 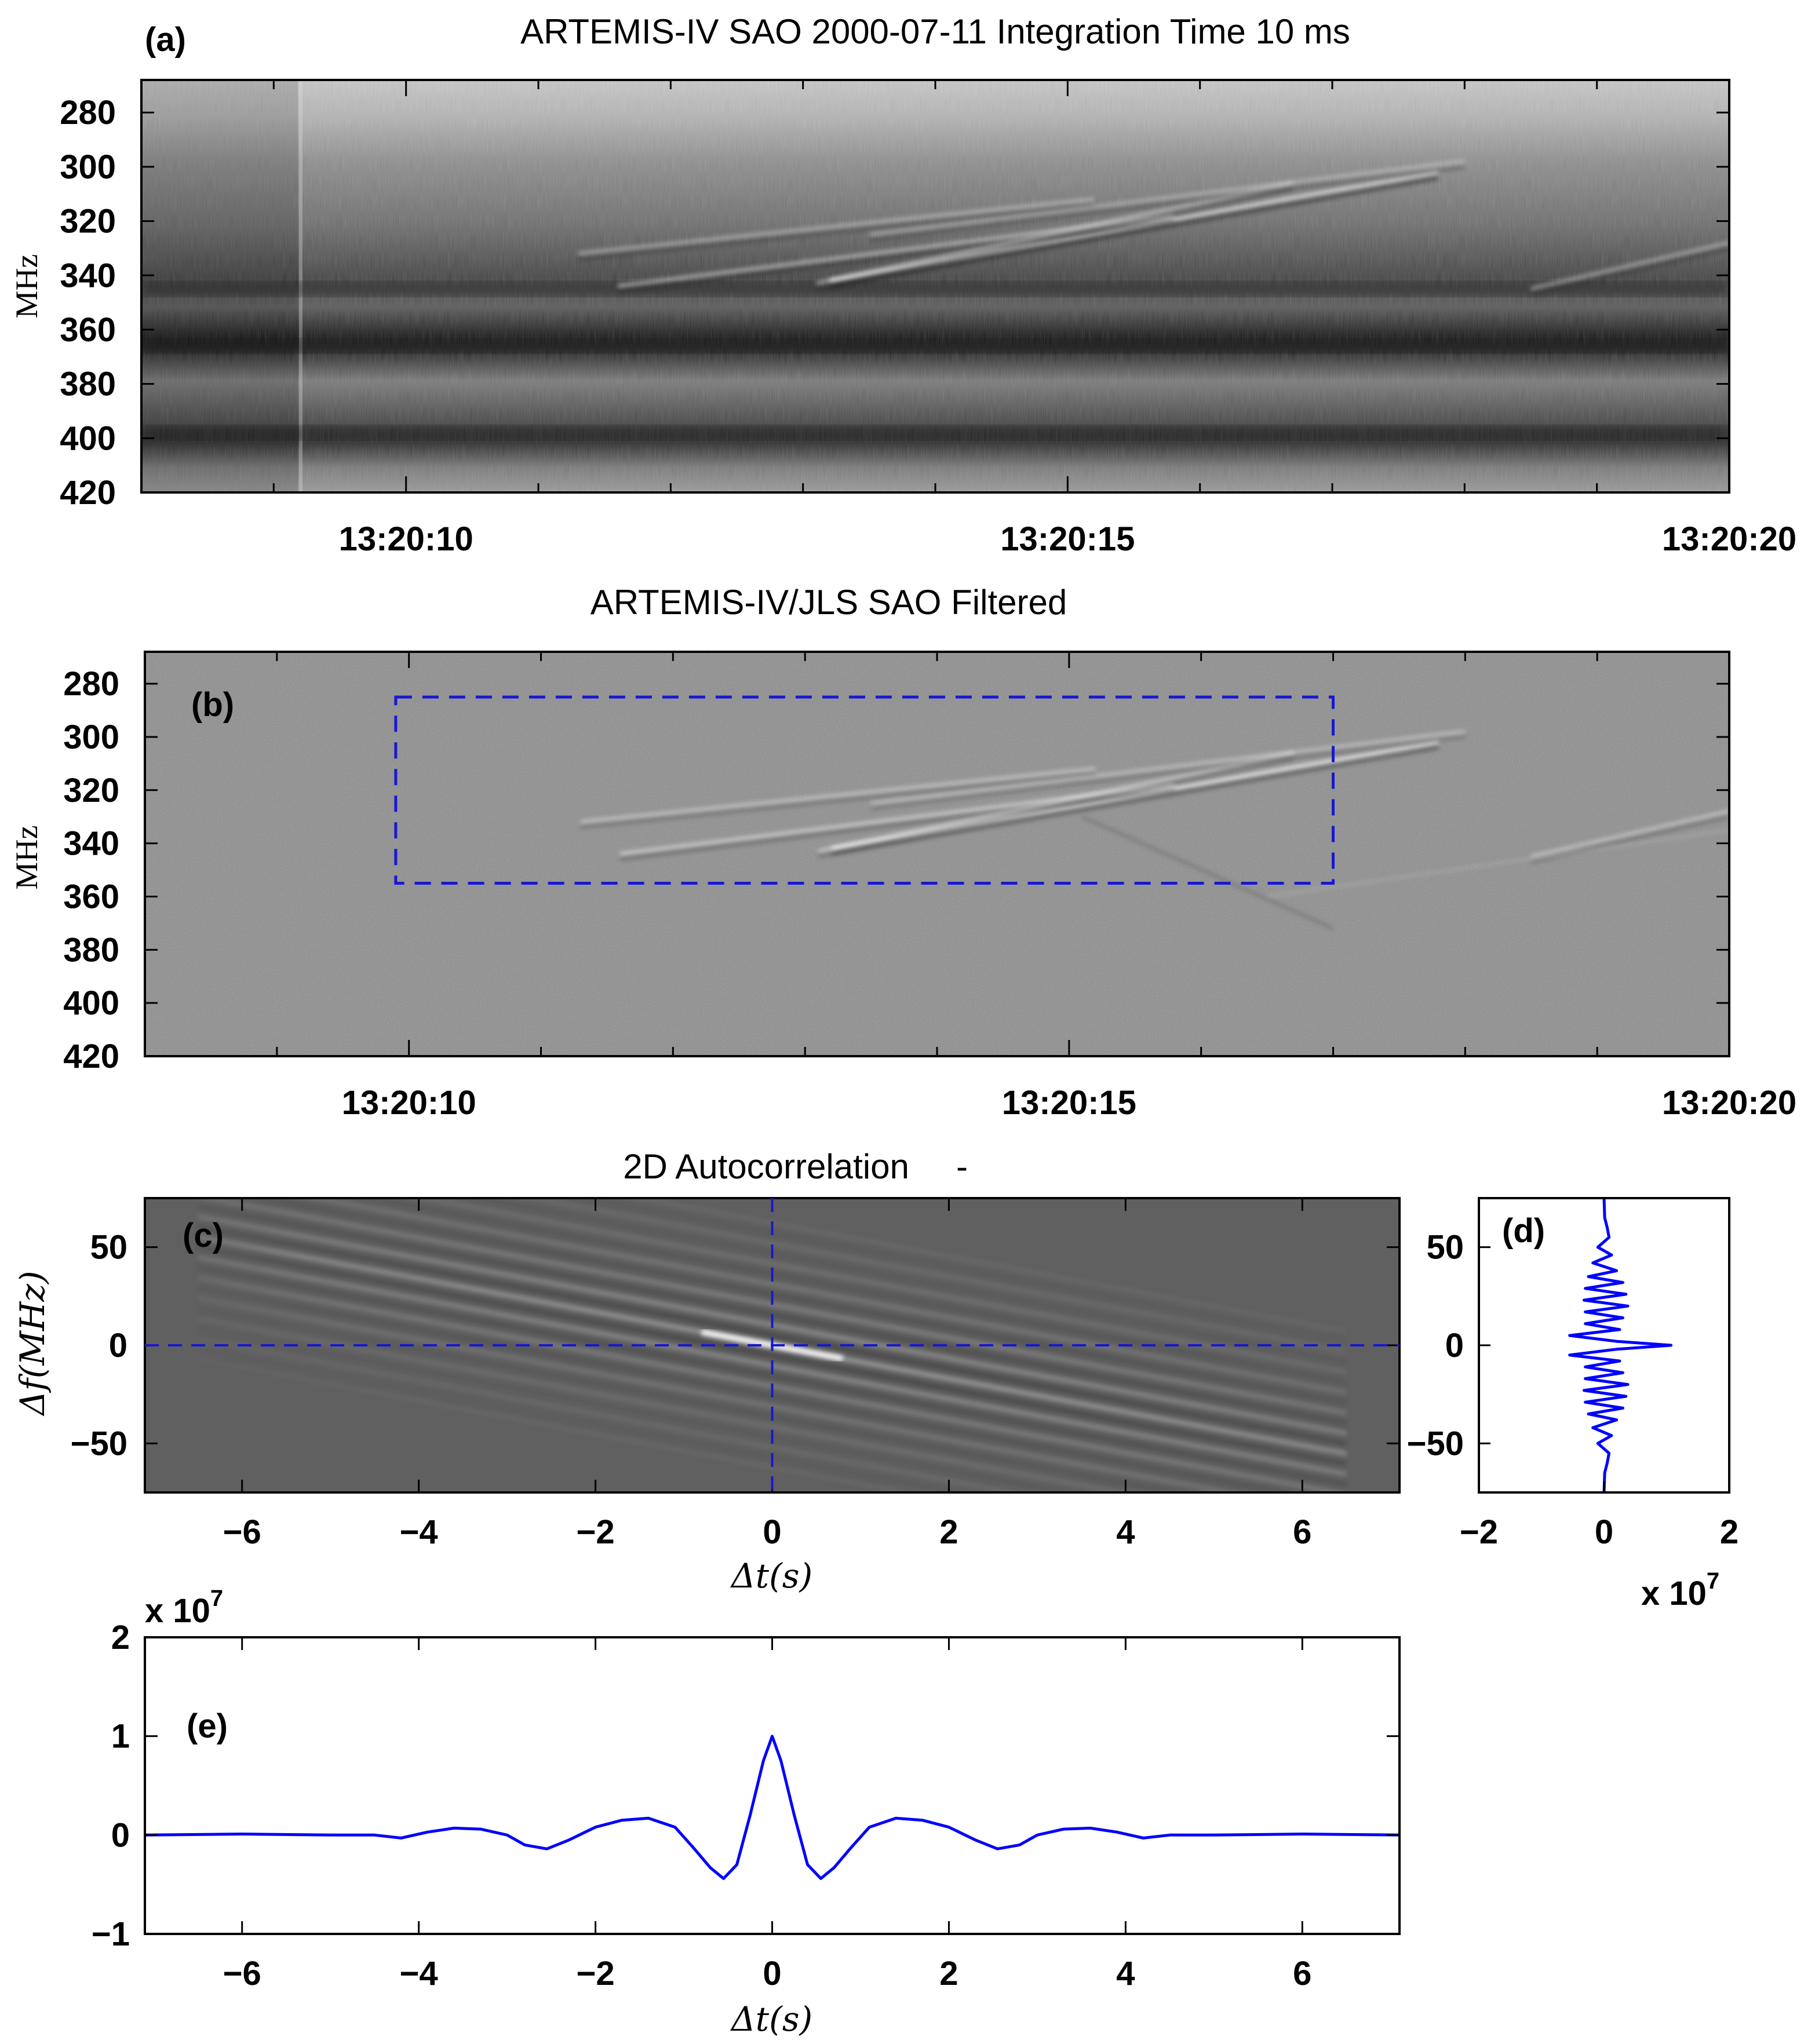 I want to click on panel-d-profile: −2 0 2 −50 0 50 (d) x 107, so click(x=1573, y=1405).